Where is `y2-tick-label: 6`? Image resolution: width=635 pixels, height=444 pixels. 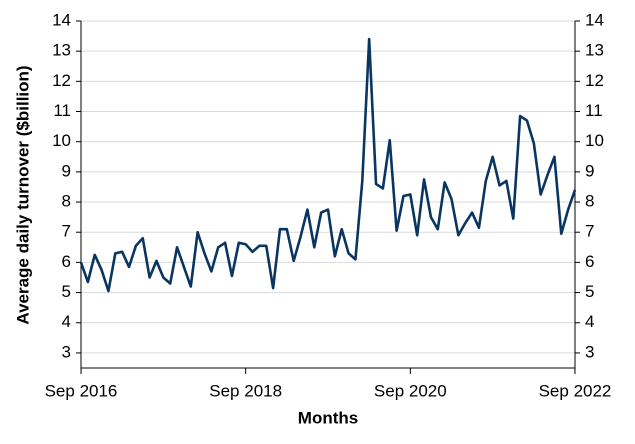 y2-tick-label: 6 is located at coordinates (589, 261).